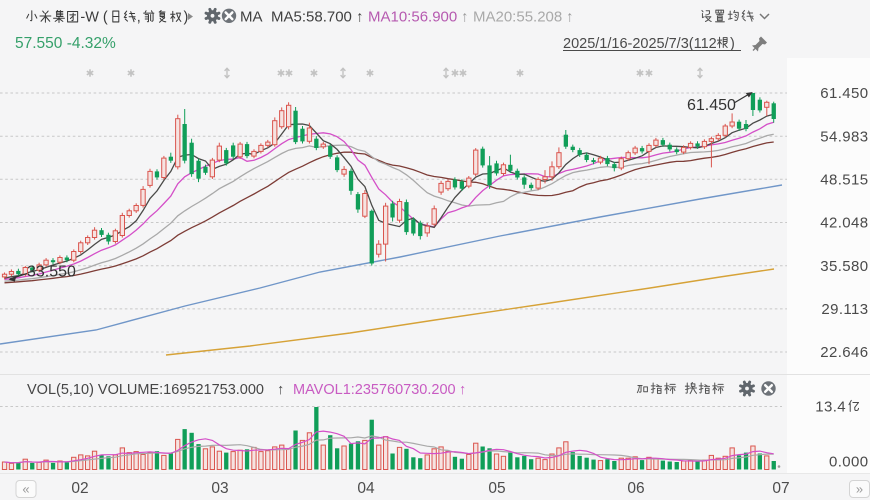 The width and height of the screenshot is (870, 500). I want to click on svg-text: MA5:58.700, so click(311, 17).